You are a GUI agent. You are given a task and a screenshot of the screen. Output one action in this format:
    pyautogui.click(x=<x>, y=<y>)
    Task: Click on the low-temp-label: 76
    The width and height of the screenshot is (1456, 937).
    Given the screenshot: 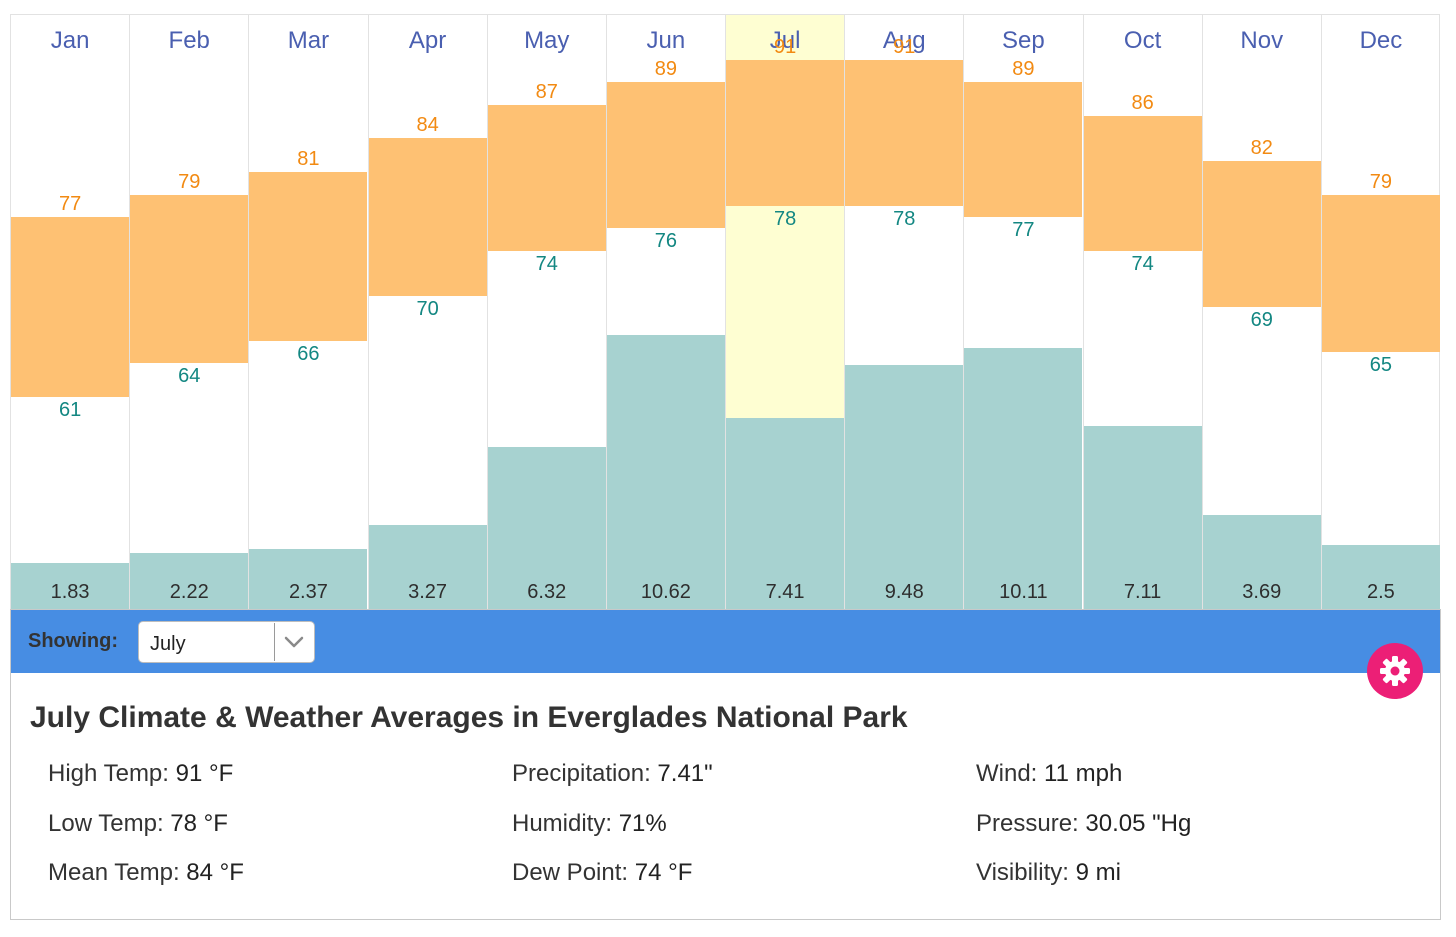 What is the action you would take?
    pyautogui.click(x=666, y=241)
    